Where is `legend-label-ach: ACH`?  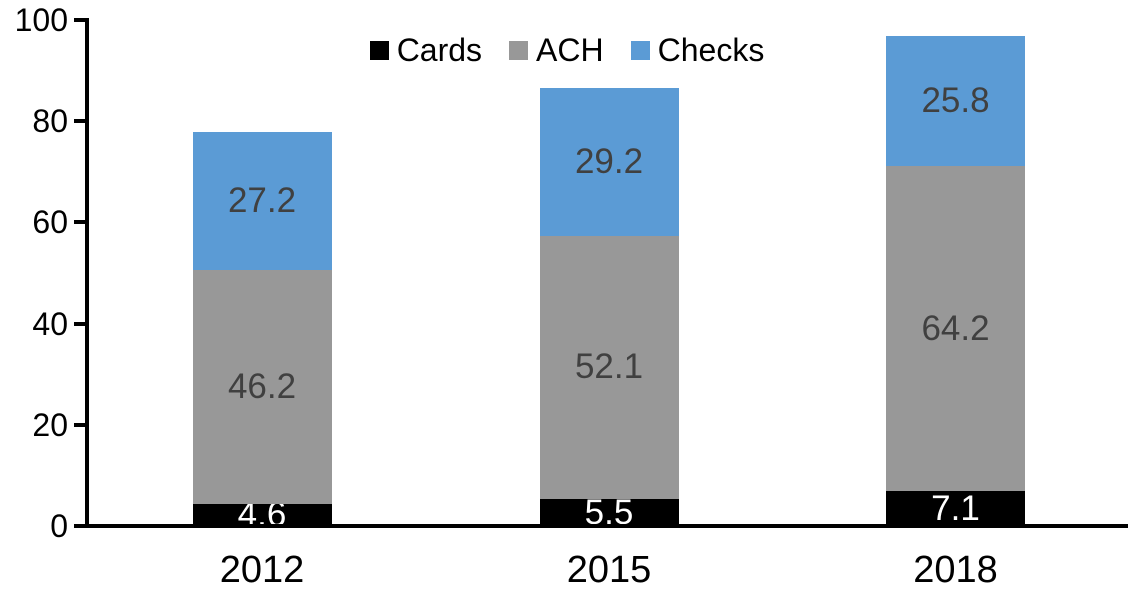
legend-label-ach: ACH is located at coordinates (570, 50).